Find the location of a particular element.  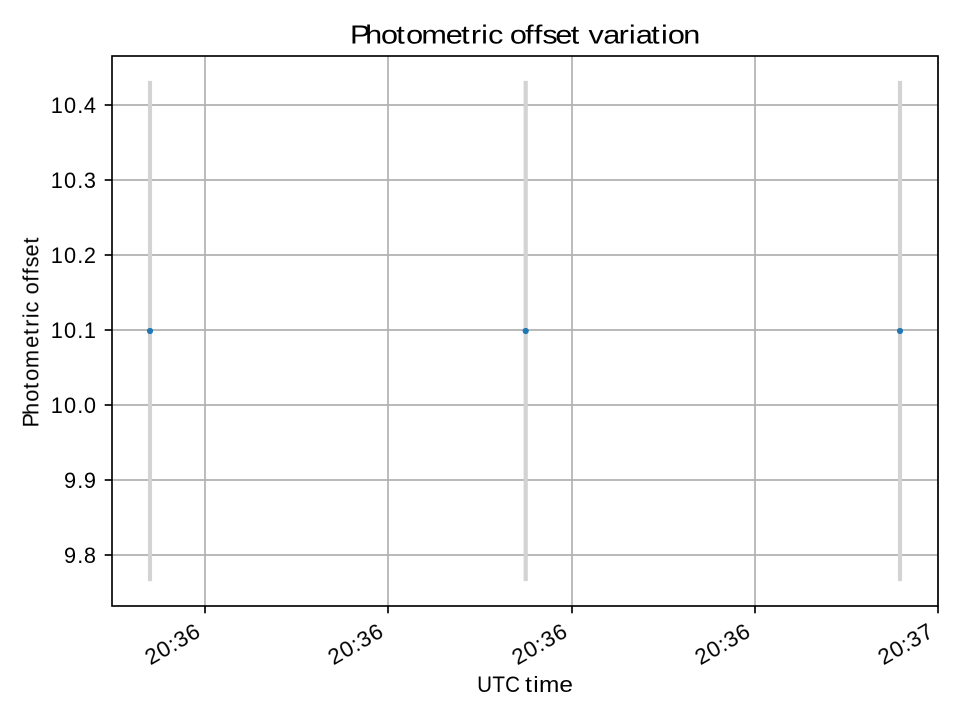

svg-text: Photometric offset variation is located at coordinates (525, 35).